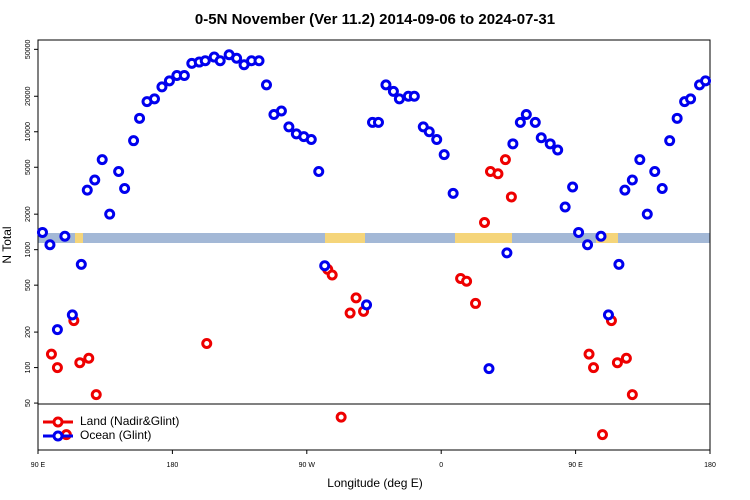  What do you see at coordinates (28, 132) in the screenshot?
I see `y-tick-label: 10000` at bounding box center [28, 132].